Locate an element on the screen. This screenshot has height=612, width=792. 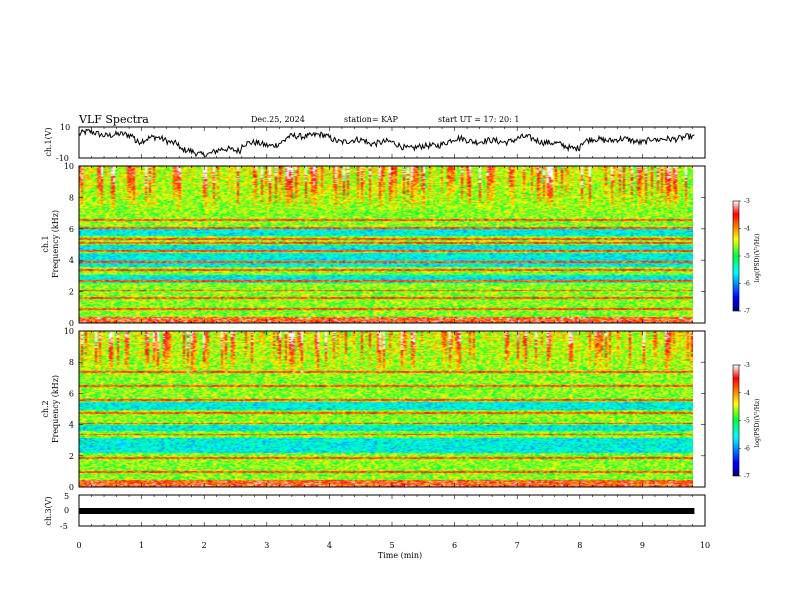
ch2-spectrogram-ylabel-channel: ch.2 is located at coordinates (45, 408).